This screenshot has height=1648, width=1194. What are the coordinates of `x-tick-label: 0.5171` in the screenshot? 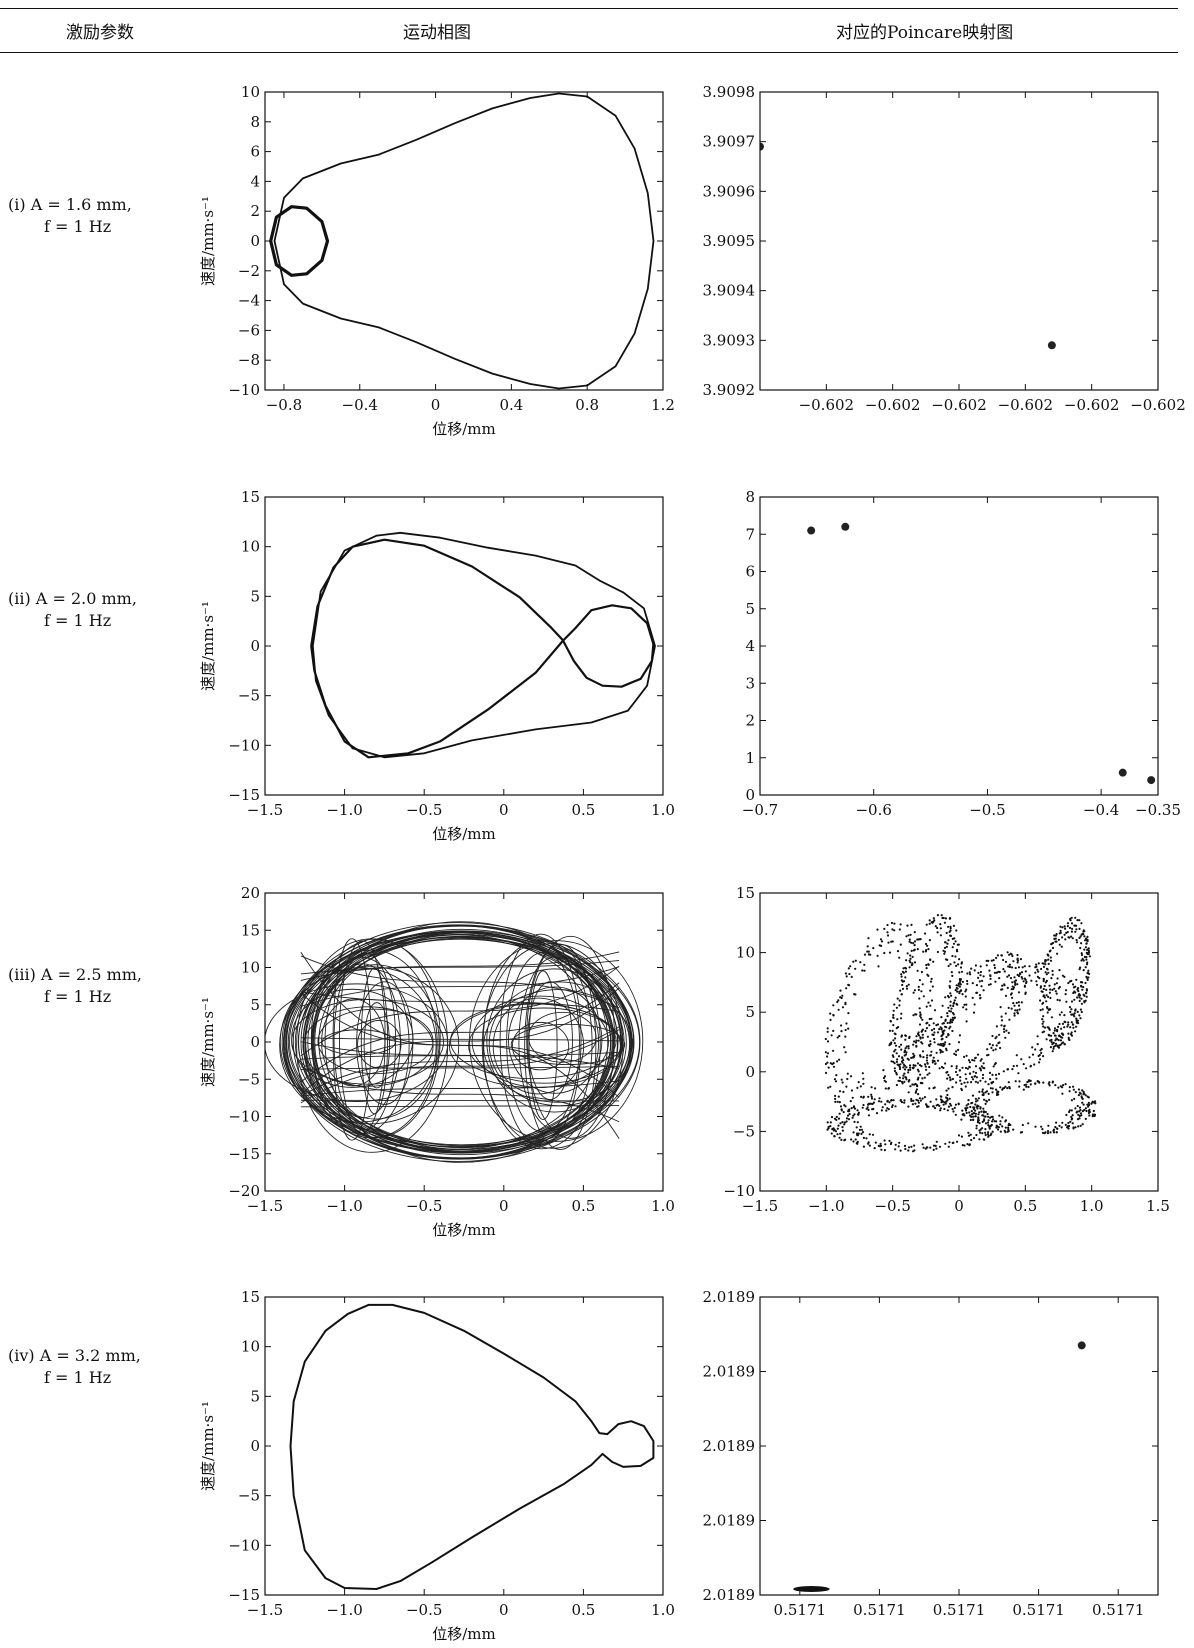 It's located at (1038, 1610).